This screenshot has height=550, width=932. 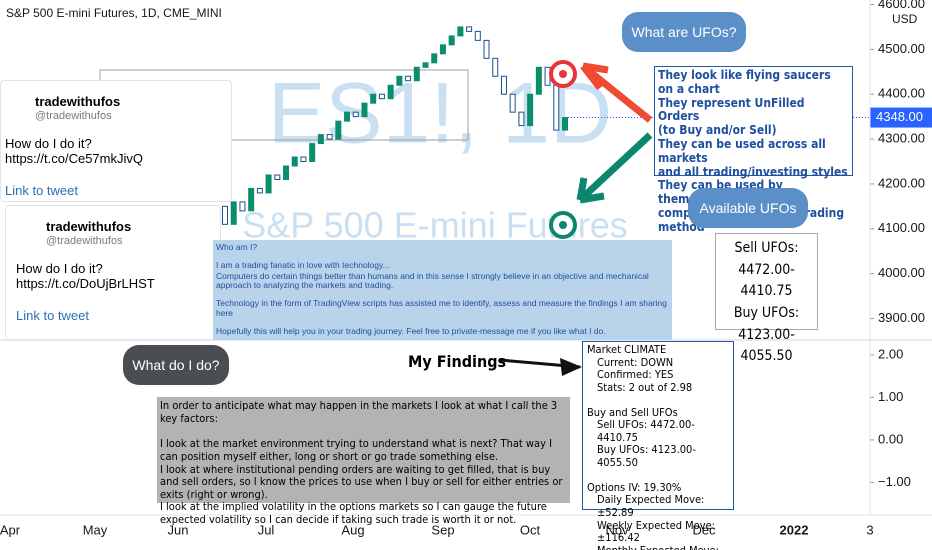 What do you see at coordinates (766, 313) in the screenshot?
I see `available-line: Buy UFOs:` at bounding box center [766, 313].